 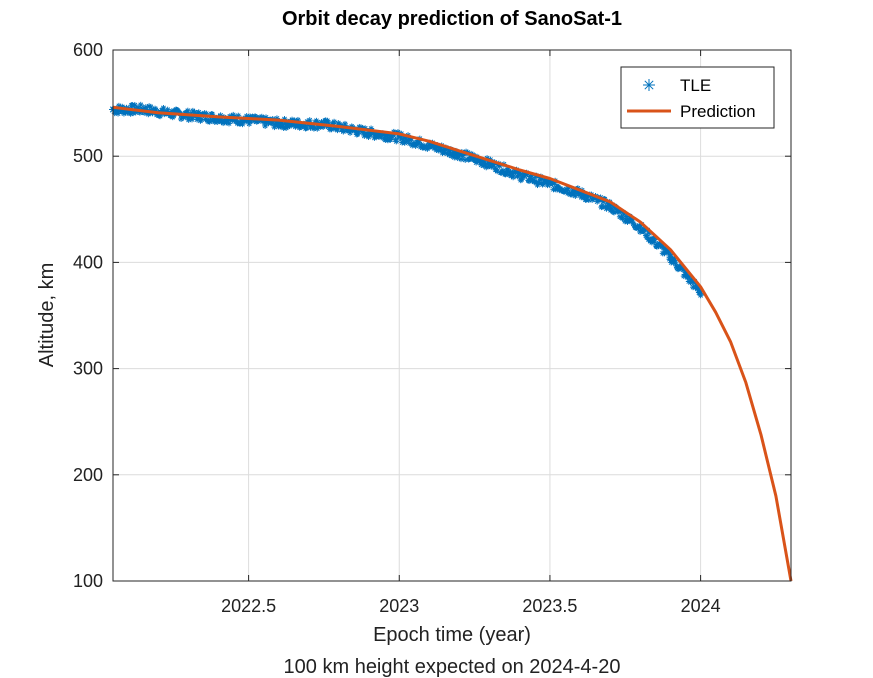 I want to click on y-tick-label: 300, so click(x=88, y=369).